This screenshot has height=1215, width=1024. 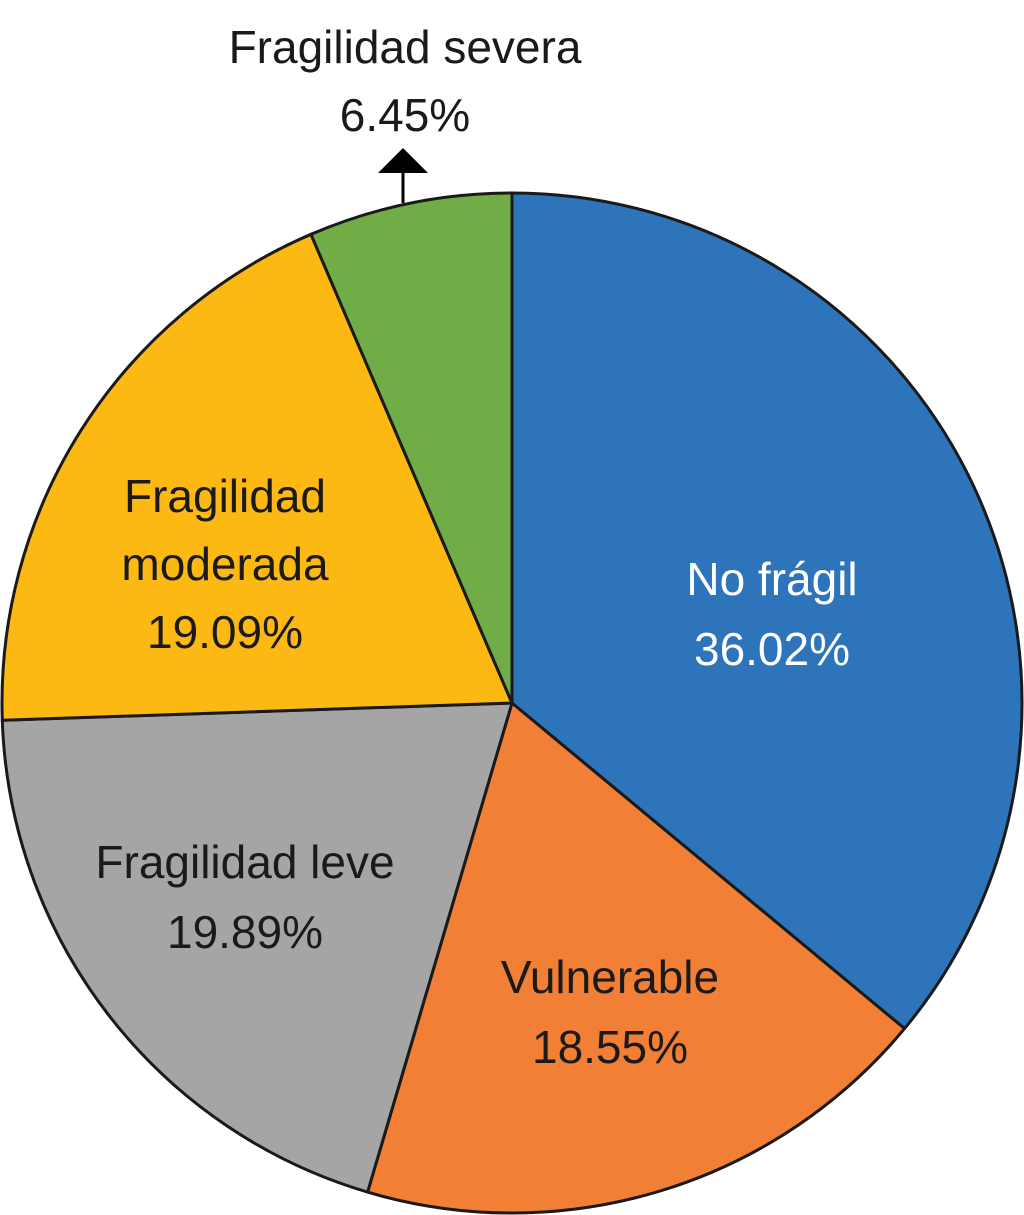 I want to click on slice-label-fragilidad-moderada-line2: moderada, so click(x=225, y=564).